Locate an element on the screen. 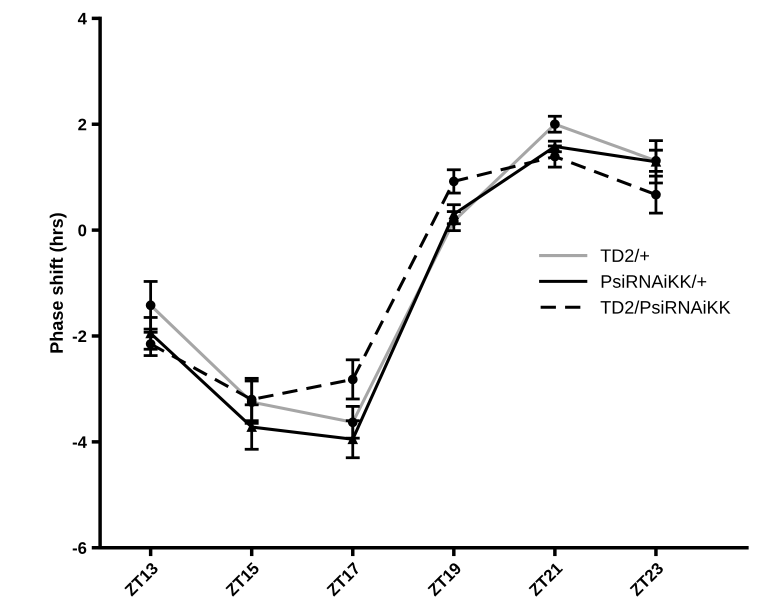 This screenshot has width=770, height=612. y-axis-title: Phase shift (hrs) is located at coordinates (58, 283).